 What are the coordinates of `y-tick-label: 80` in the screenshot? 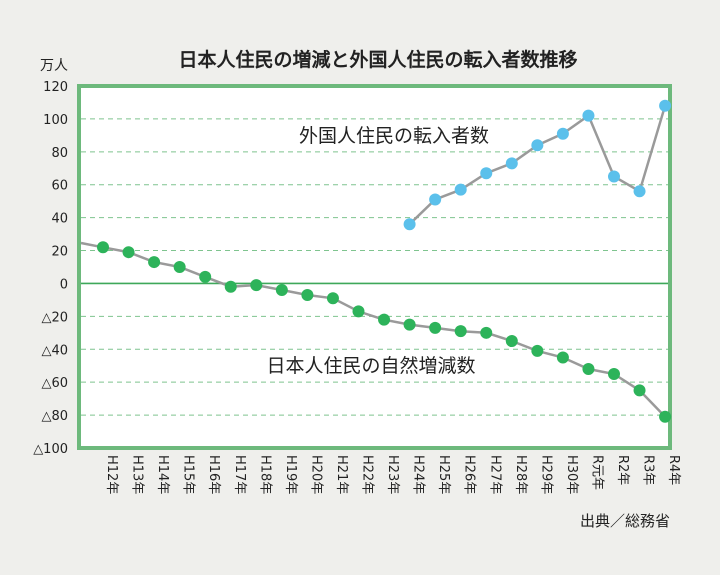 It's located at (59, 153).